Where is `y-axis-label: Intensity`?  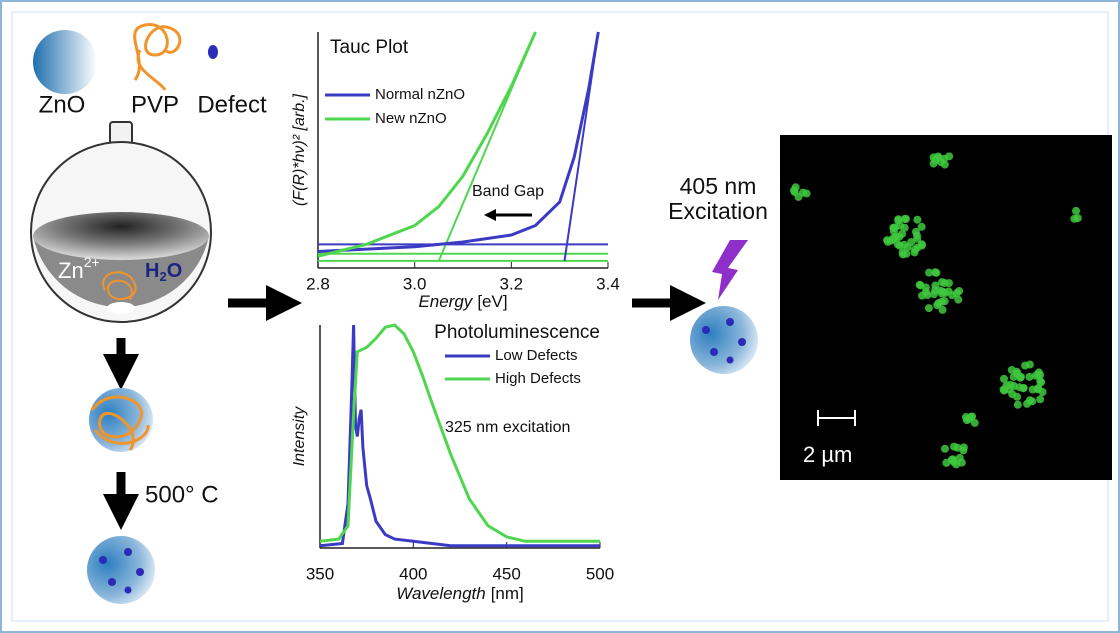 y-axis-label: Intensity is located at coordinates (299, 436).